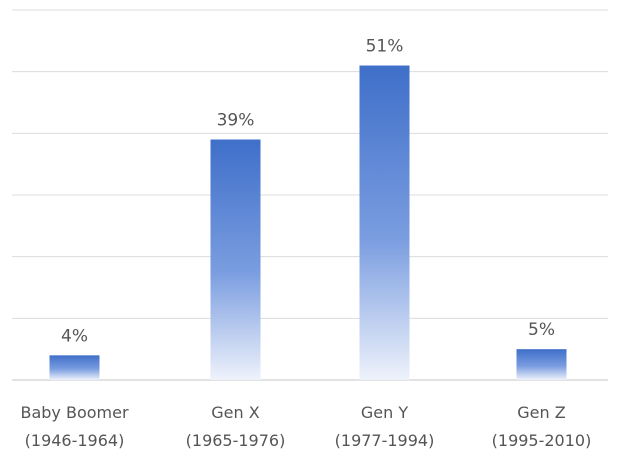  What do you see at coordinates (236, 440) in the screenshot?
I see `x-tick-label: (1965-1976)` at bounding box center [236, 440].